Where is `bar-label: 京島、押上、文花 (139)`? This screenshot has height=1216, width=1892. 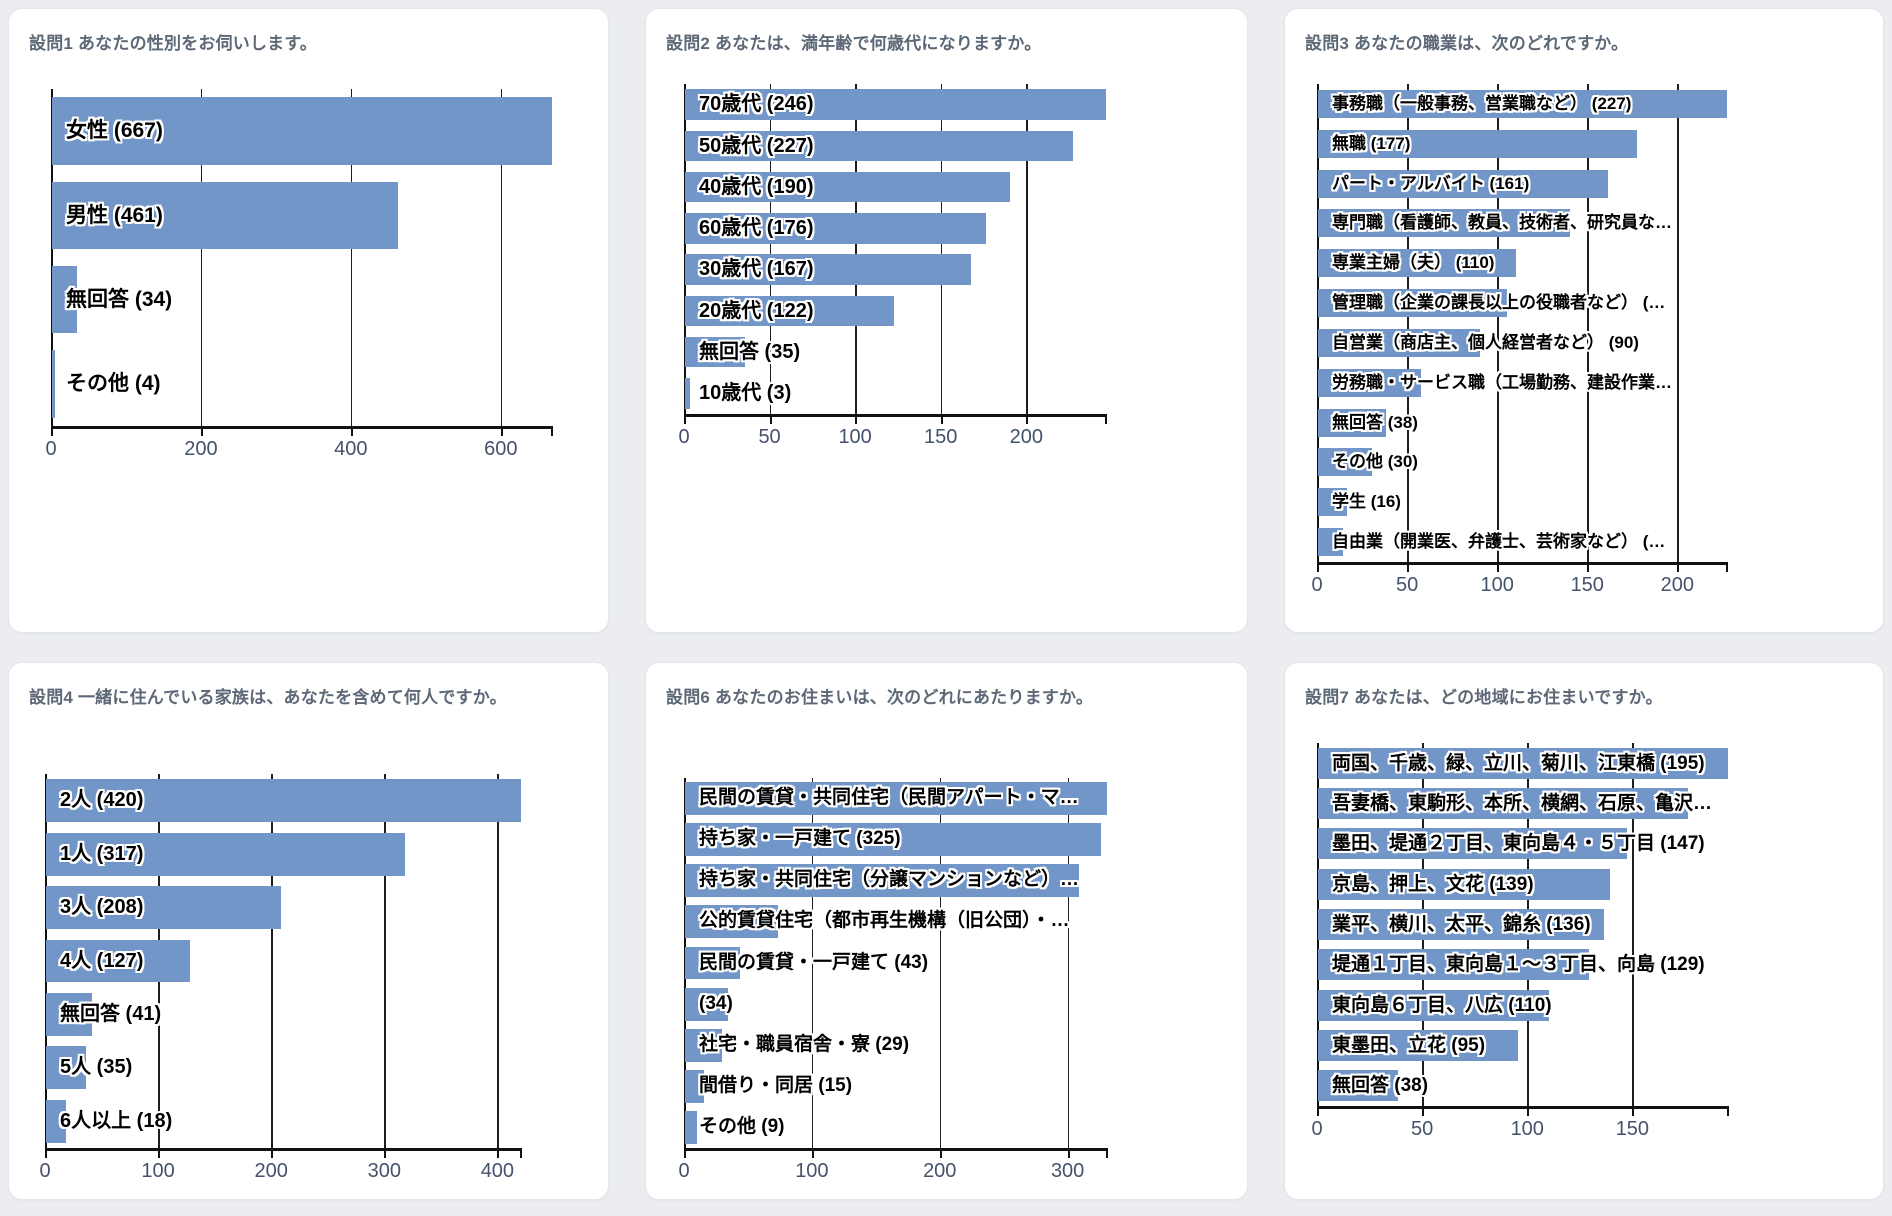 bar-label: 京島、押上、文花 (139) is located at coordinates (1433, 884).